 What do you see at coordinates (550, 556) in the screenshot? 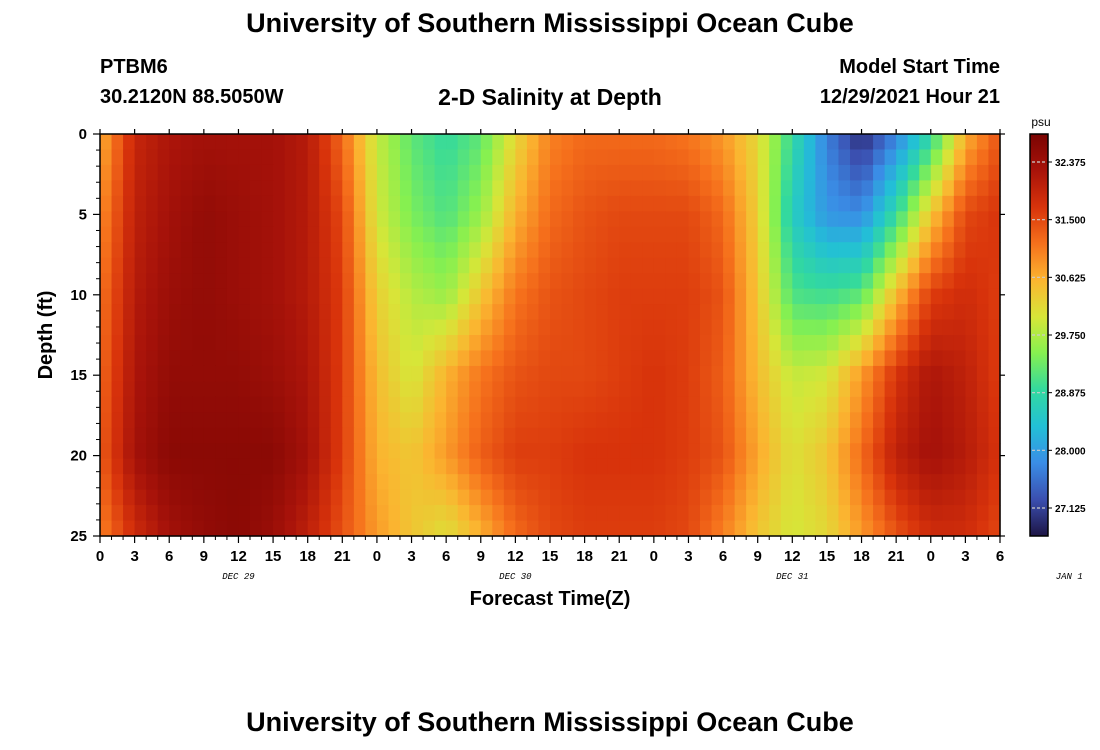
I see `x-tick-label: 15` at bounding box center [550, 556].